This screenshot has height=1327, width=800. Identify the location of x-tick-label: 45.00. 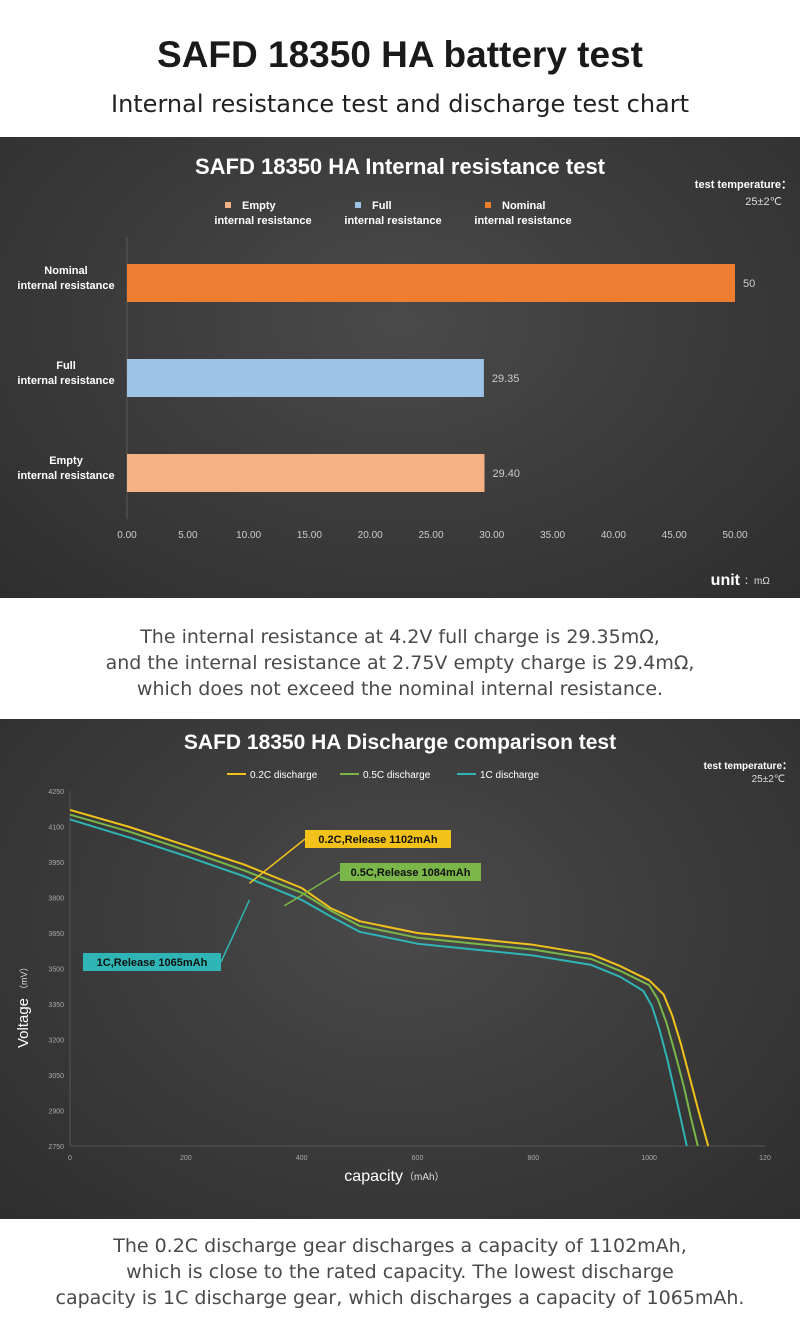
(674, 535).